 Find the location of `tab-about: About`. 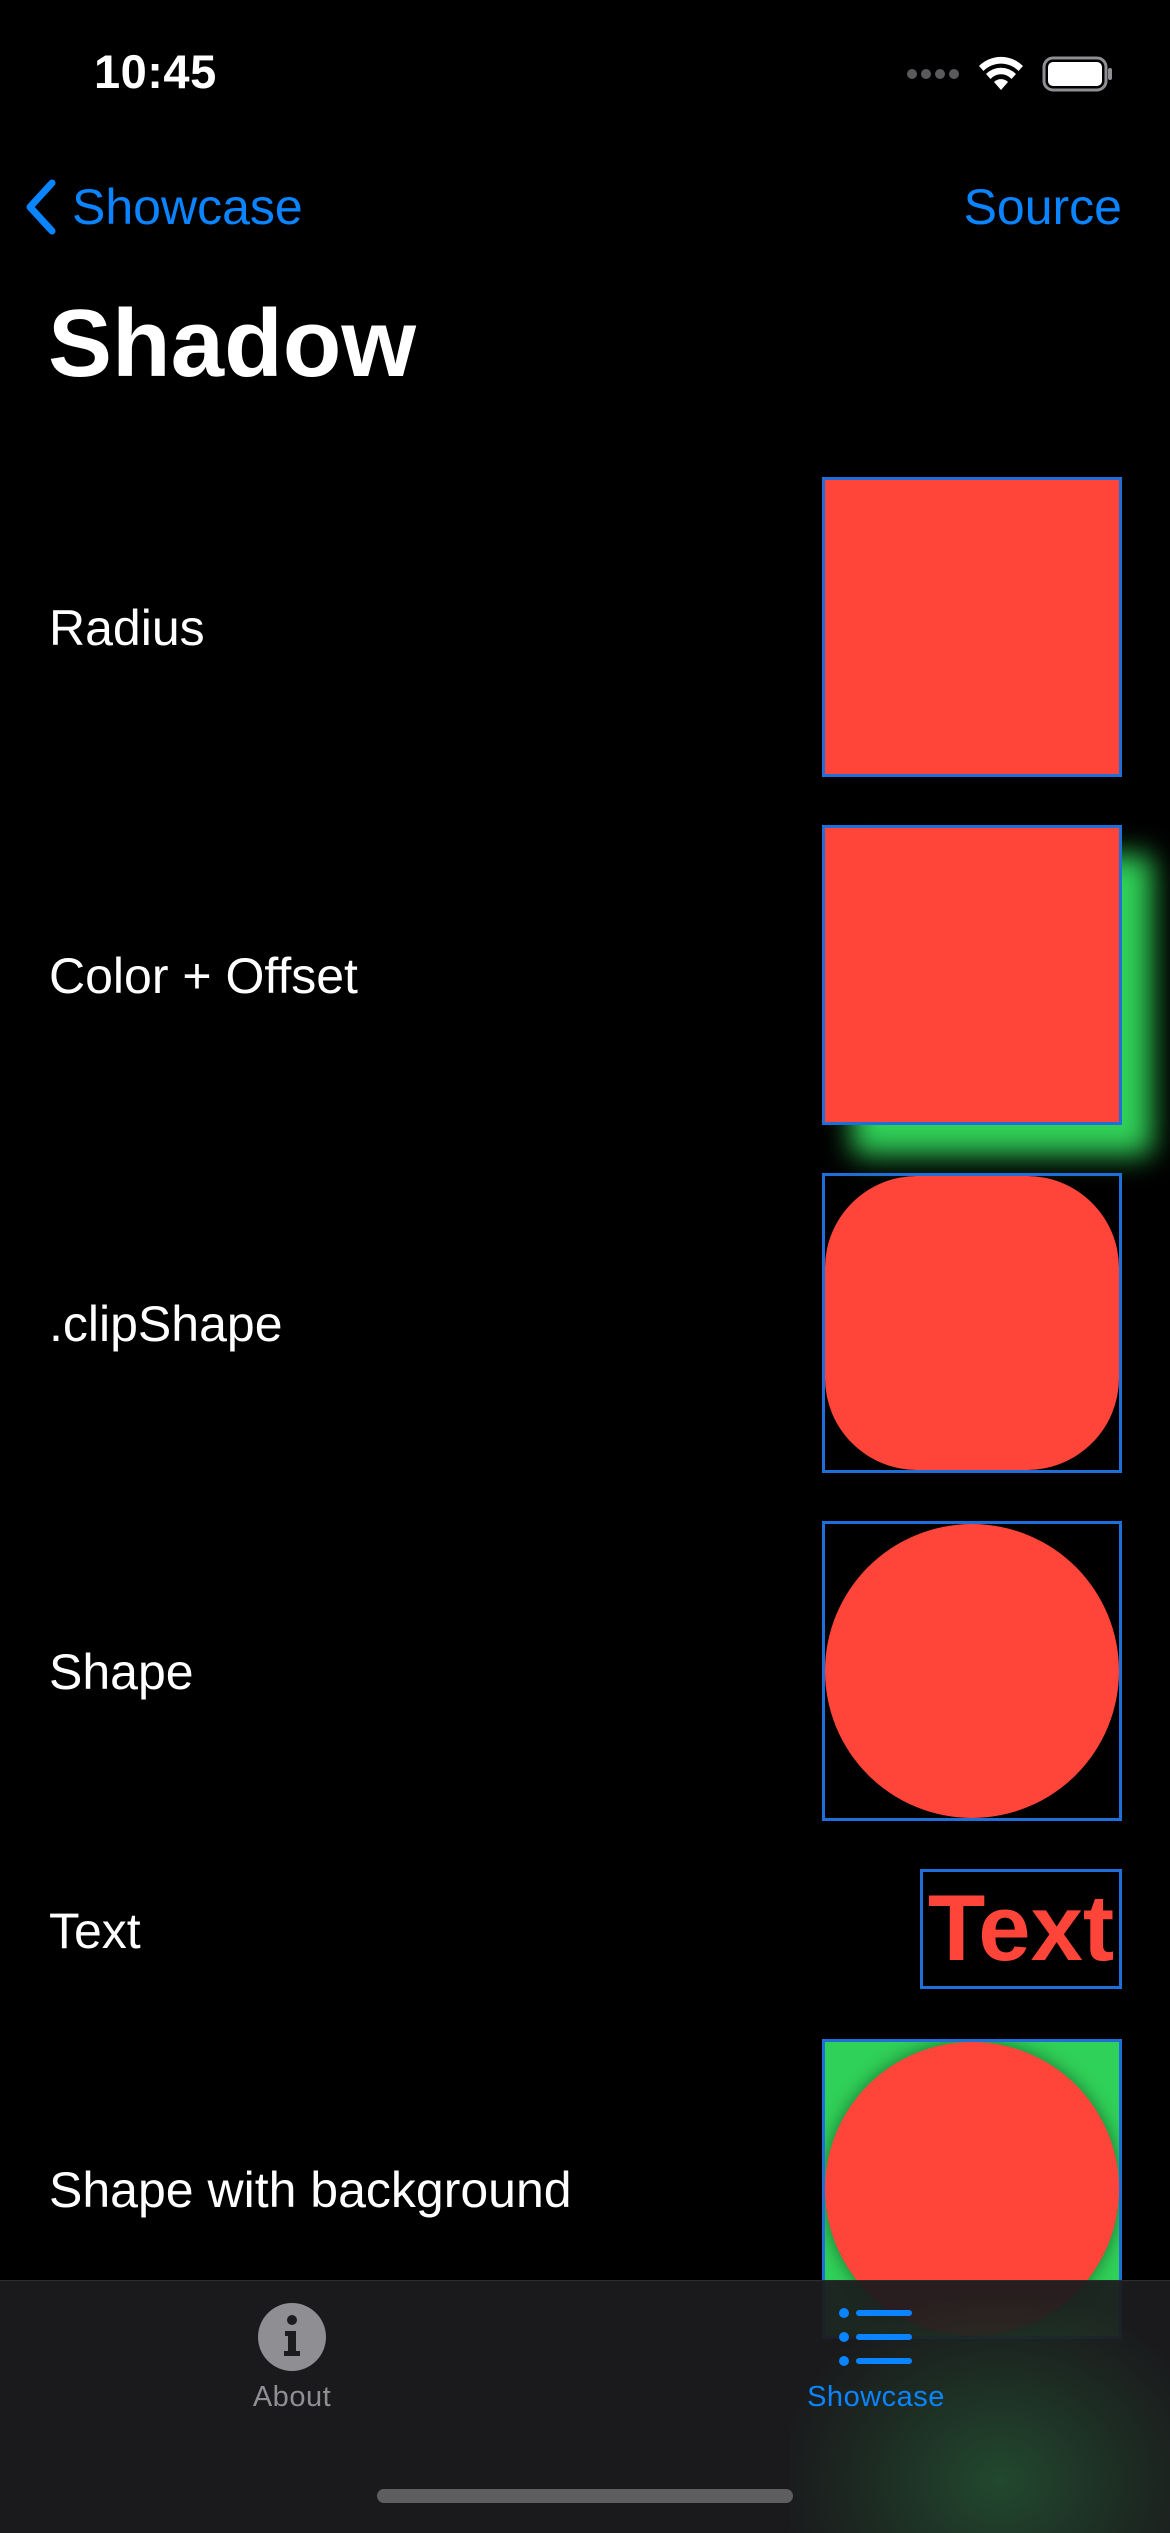

tab-about: About is located at coordinates (292, 2371).